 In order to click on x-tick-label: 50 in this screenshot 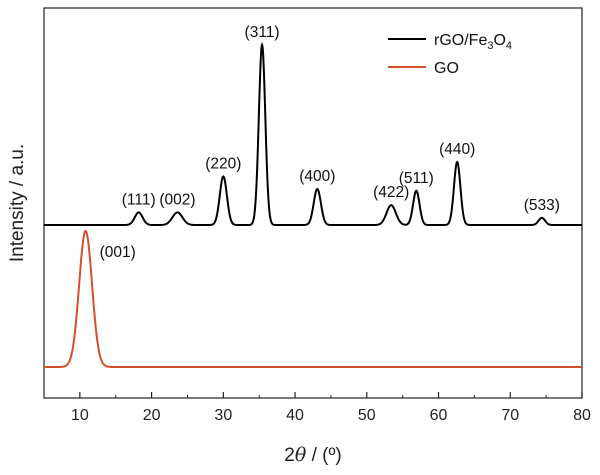, I will do `click(367, 415)`.